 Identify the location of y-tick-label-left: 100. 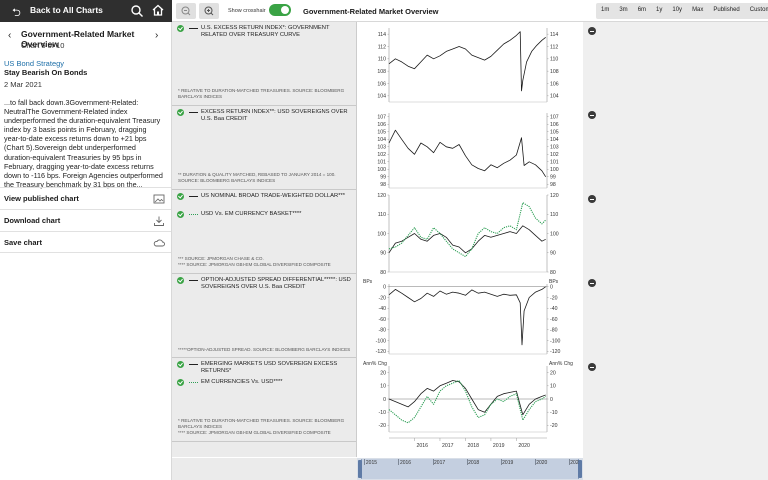
(381, 170).